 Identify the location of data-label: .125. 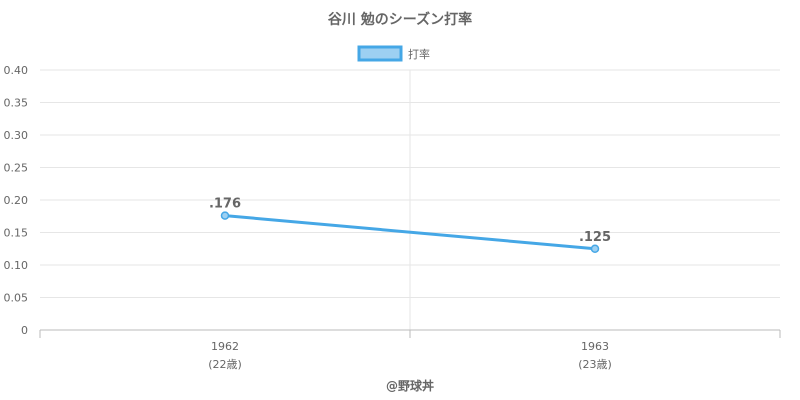
(595, 237).